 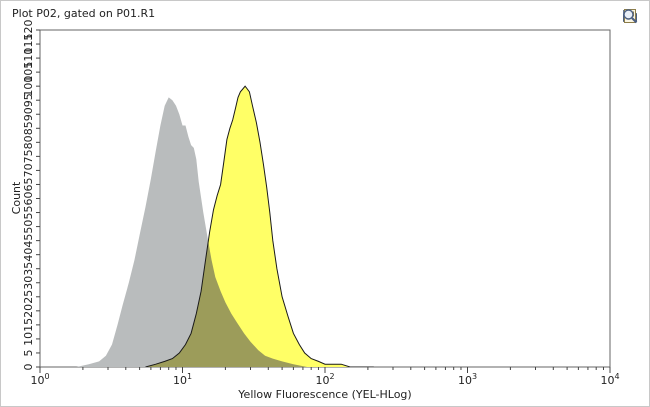 I want to click on y-tick-label: 50, so click(x=28, y=227).